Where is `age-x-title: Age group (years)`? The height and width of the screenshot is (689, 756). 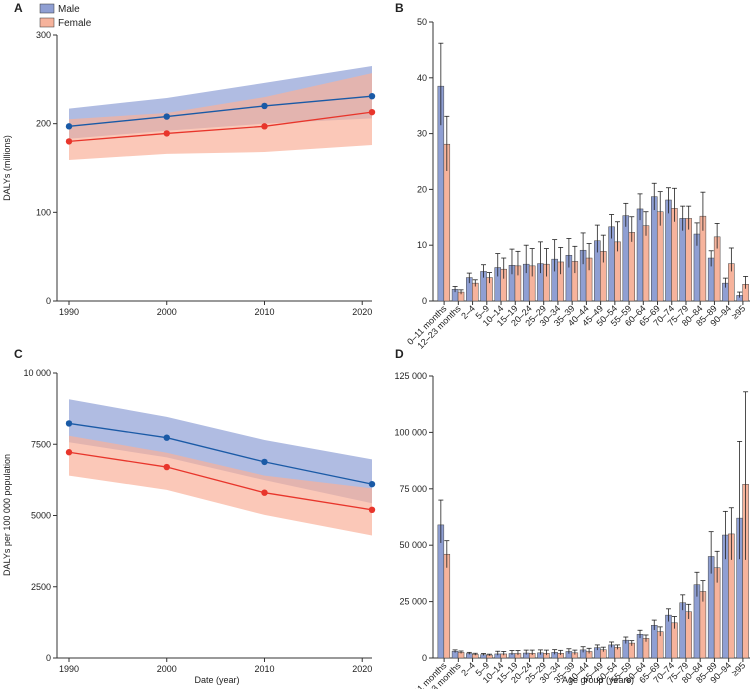 age-x-title: Age group (years) is located at coordinates (598, 680).